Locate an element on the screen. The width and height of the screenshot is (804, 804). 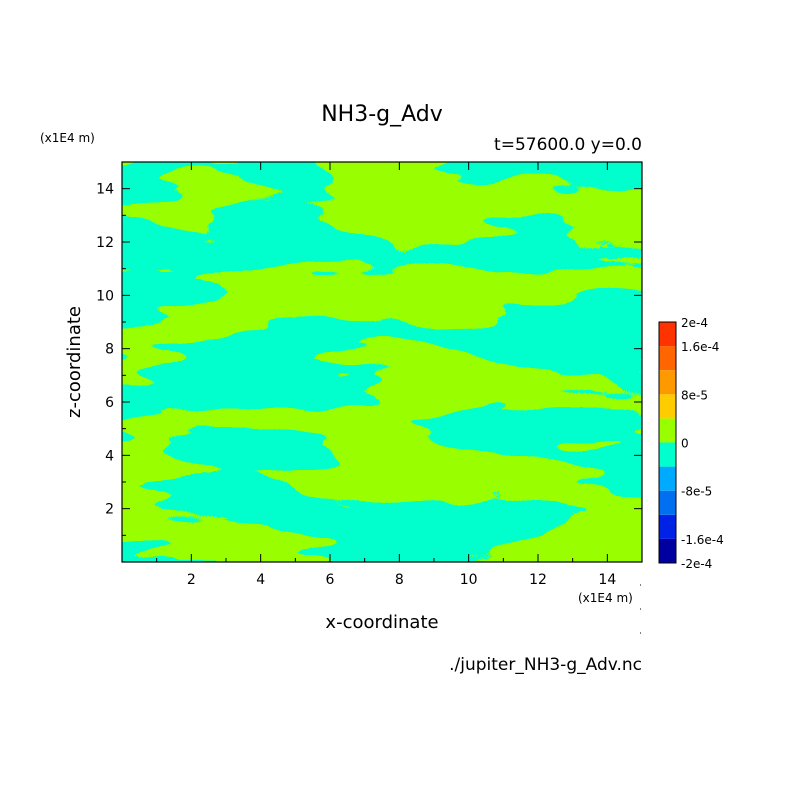
y-tick-label: 14 is located at coordinates (105, 190).